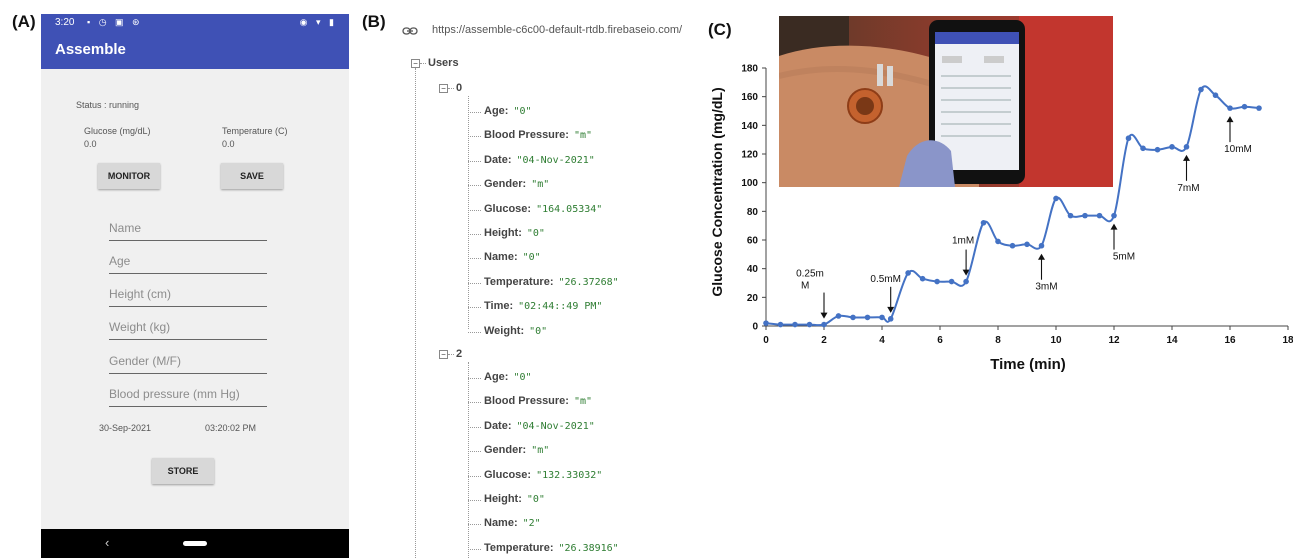 The image size is (1293, 558). Describe the element at coordinates (543, 475) in the screenshot. I see `field-row: Glucose: "132.33032"` at that location.